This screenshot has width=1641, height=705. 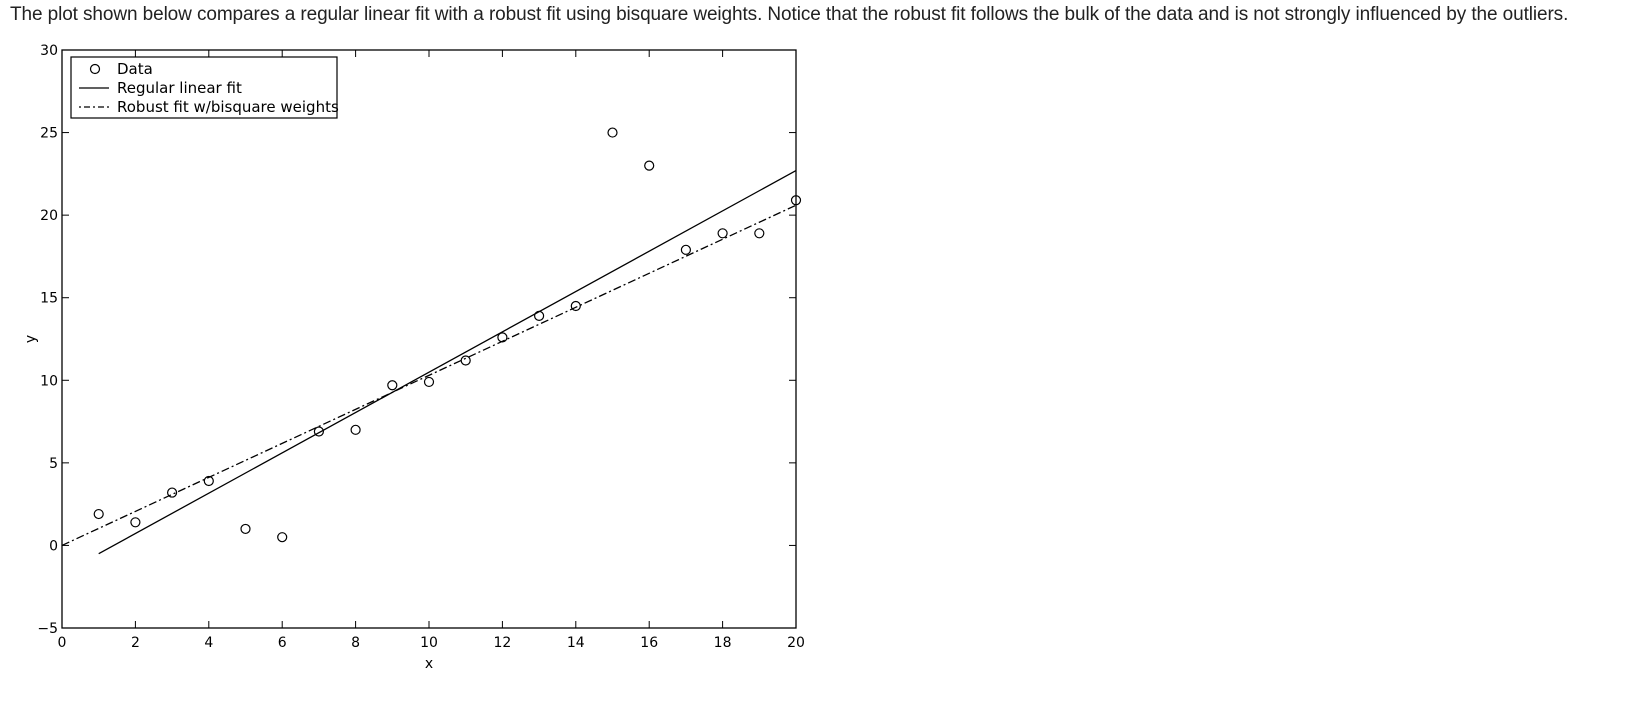 What do you see at coordinates (53, 464) in the screenshot?
I see `y-tick-label: 5` at bounding box center [53, 464].